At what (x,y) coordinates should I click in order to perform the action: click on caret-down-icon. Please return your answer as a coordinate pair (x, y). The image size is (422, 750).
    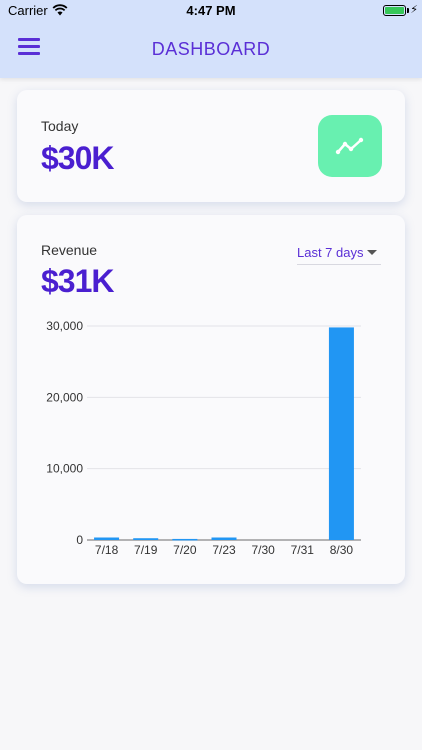
    Looking at the image, I should click on (372, 252).